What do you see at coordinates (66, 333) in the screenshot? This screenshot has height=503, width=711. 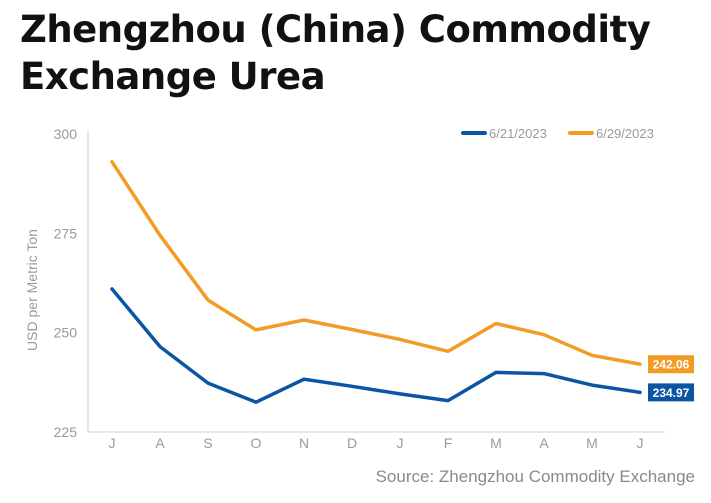 I see `y-tick-label: 250` at bounding box center [66, 333].